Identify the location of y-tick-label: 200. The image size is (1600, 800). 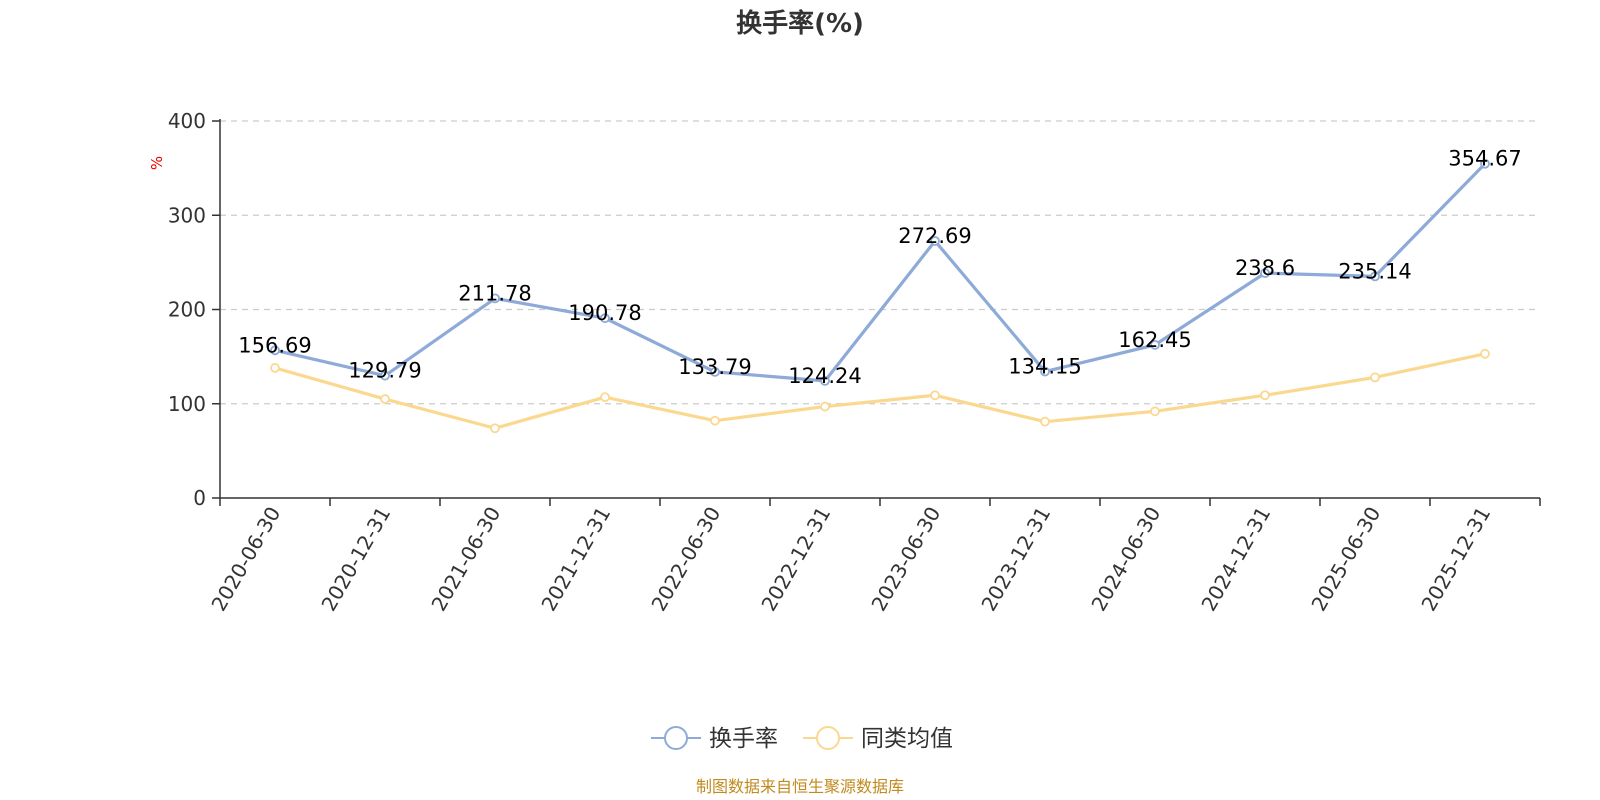
(187, 310).